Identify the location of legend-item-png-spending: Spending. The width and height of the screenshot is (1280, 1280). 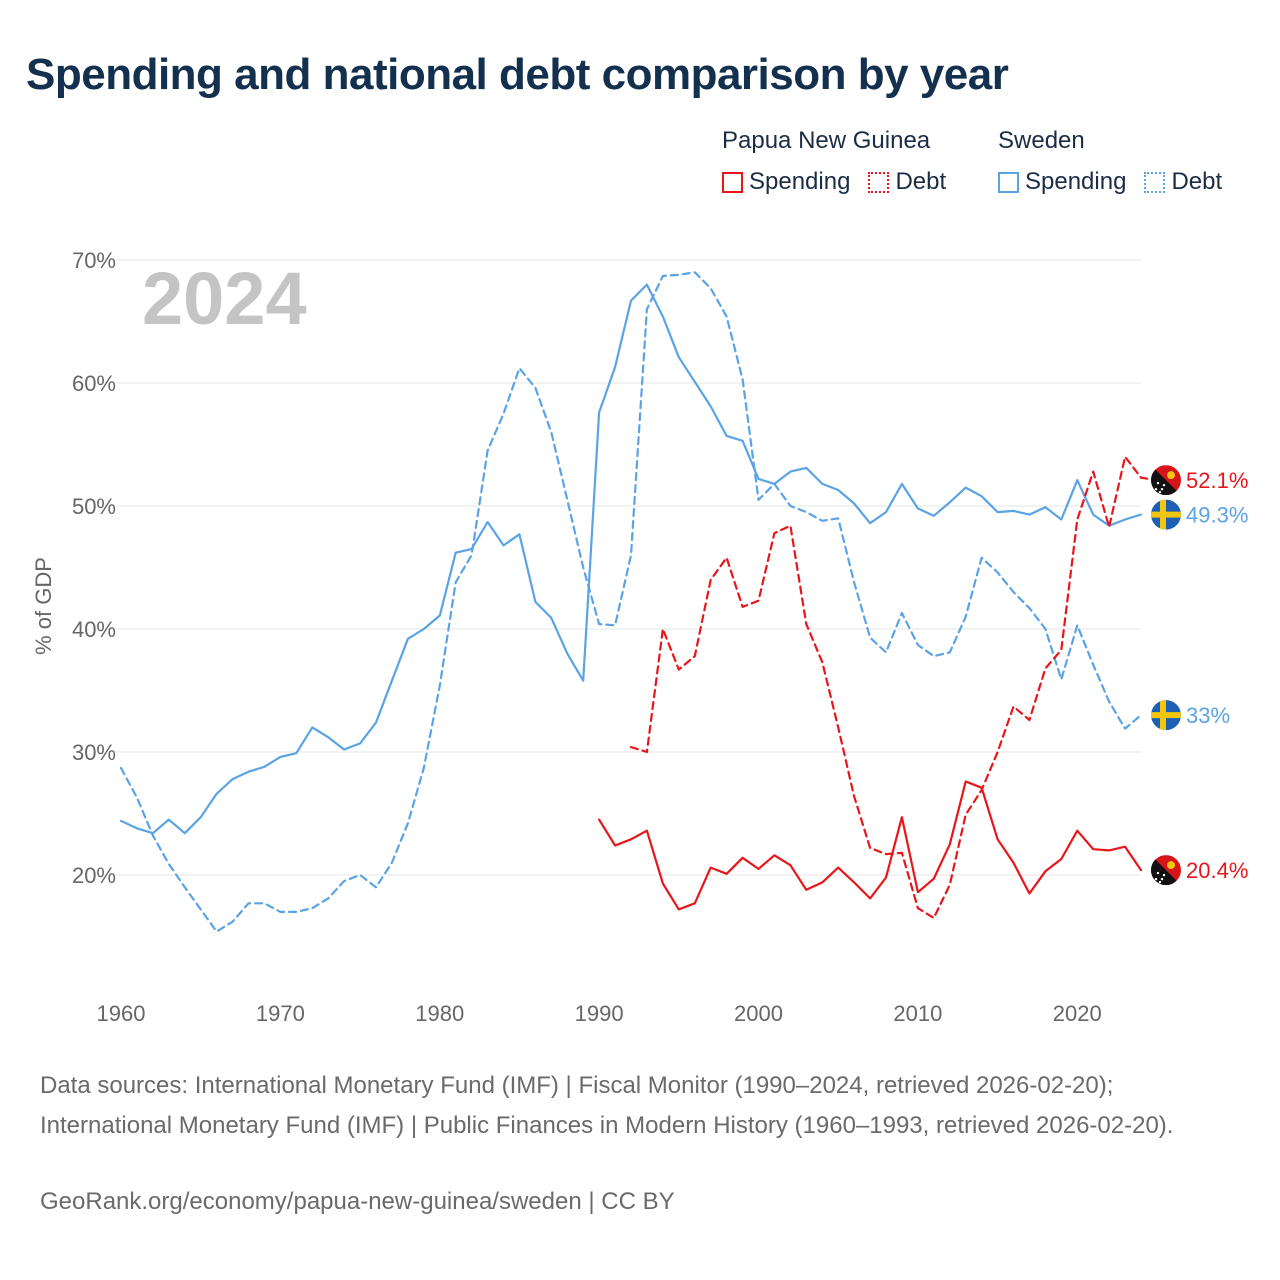
(786, 182).